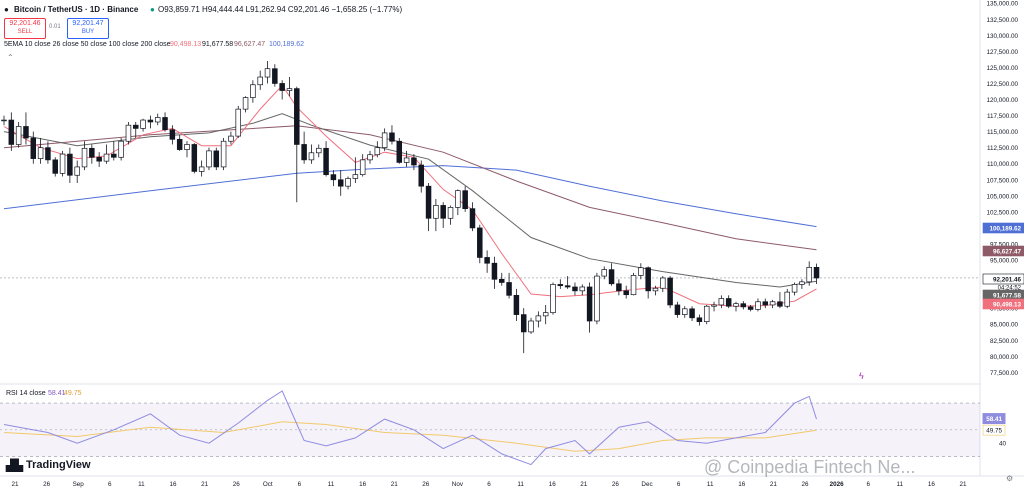 The image size is (1024, 497). I want to click on settings-icon: ⚙, so click(1010, 478).